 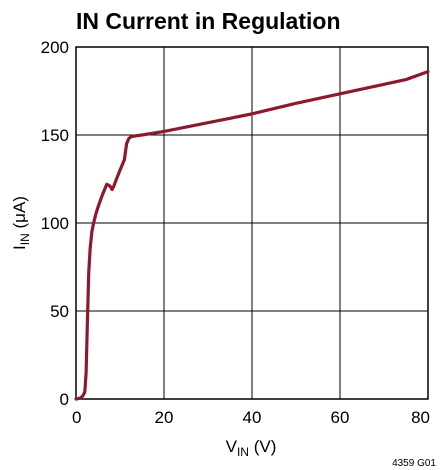 I want to click on y-axis-label: IIN (μA), so click(x=21, y=223).